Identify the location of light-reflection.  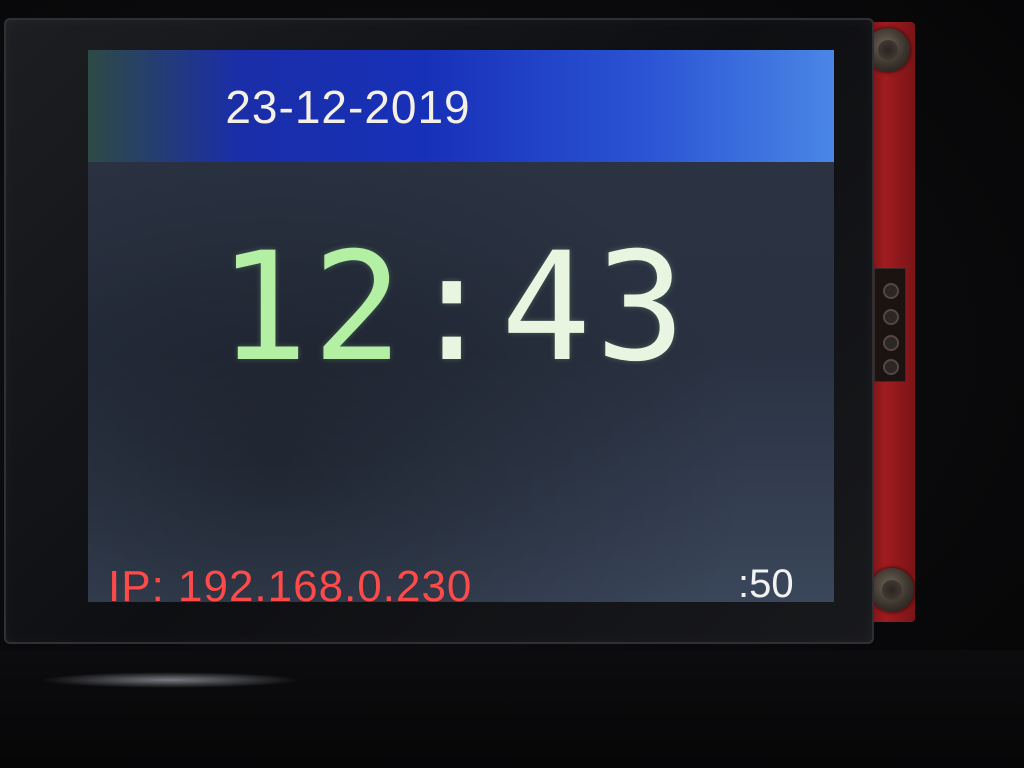
(170, 680).